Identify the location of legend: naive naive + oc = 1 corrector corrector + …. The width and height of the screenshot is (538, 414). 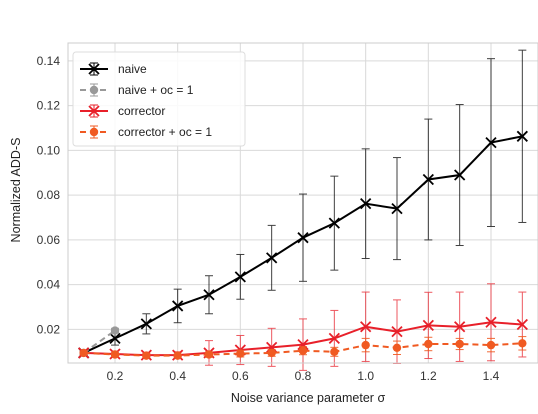
(159, 99).